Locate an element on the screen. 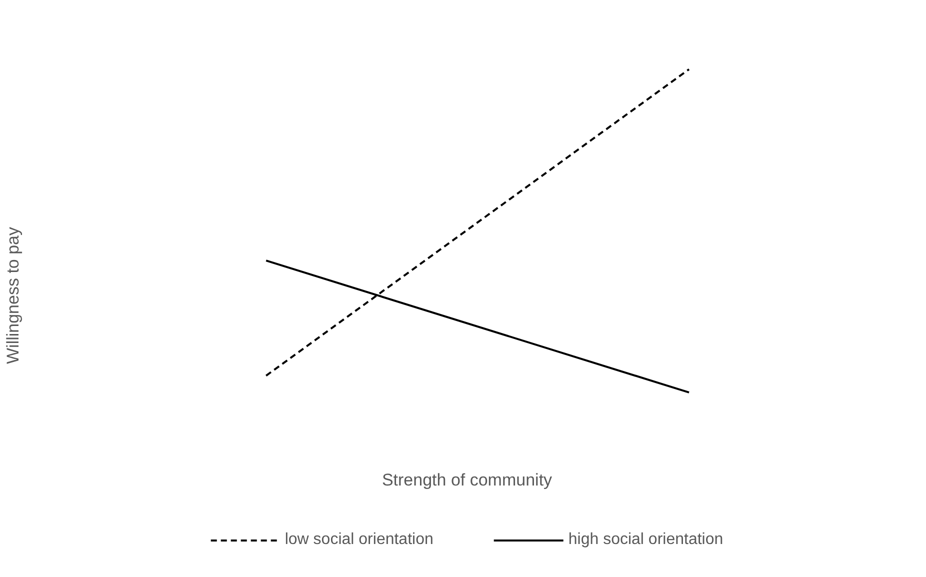  legend-label: high social orientation is located at coordinates (646, 540).